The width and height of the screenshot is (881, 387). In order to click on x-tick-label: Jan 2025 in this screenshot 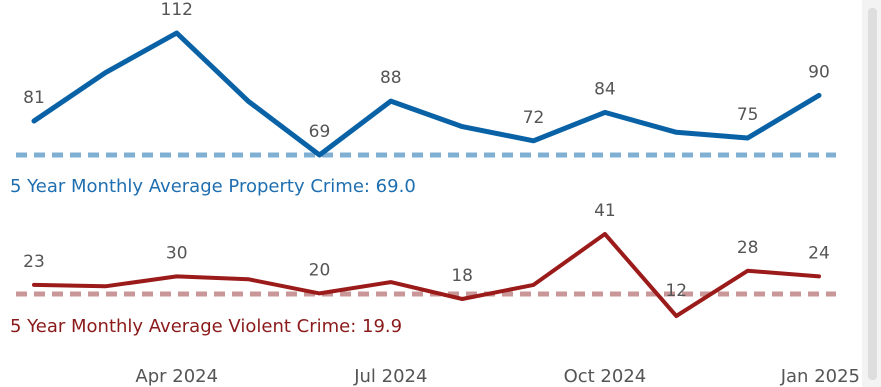, I will do `click(820, 376)`.